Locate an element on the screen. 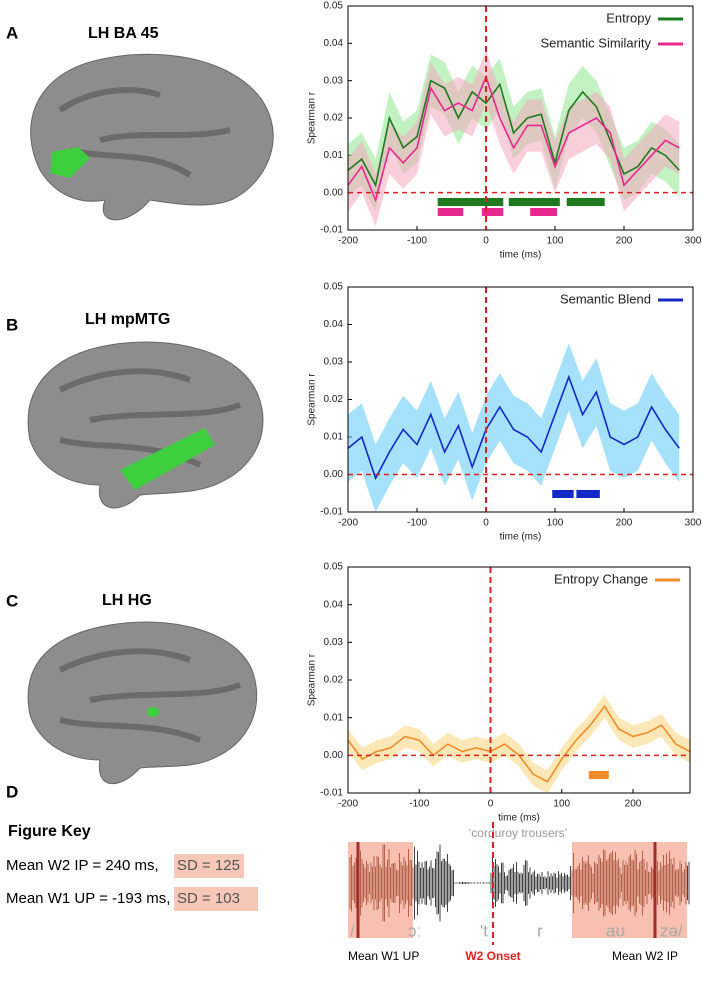 Image resolution: width=702 pixels, height=989 pixels. region-title: LH HG is located at coordinates (127, 600).